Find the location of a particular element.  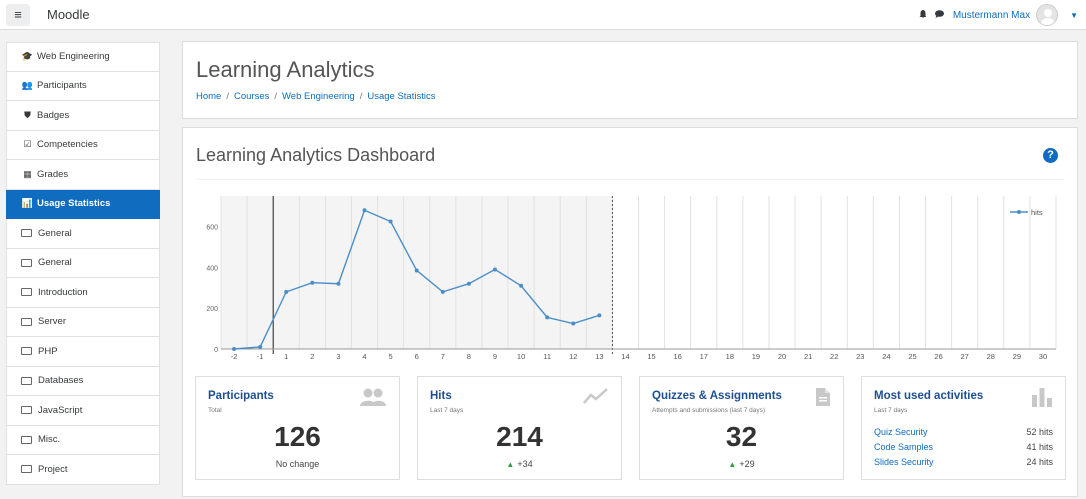

breadcrumb-courses: Courses is located at coordinates (251, 96).